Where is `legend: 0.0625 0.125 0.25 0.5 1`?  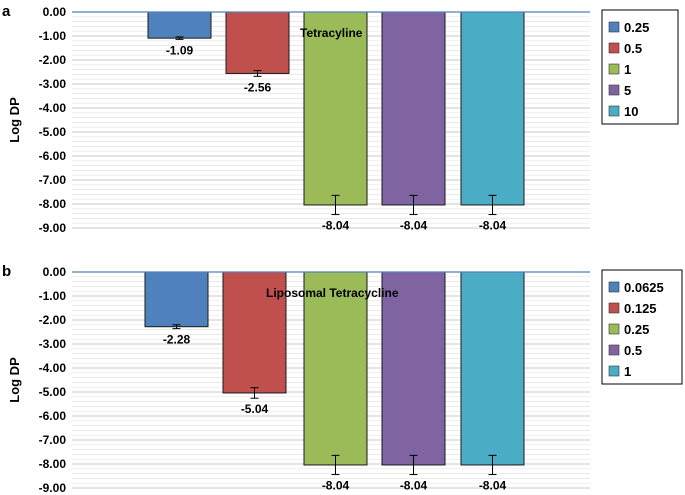
legend: 0.0625 0.125 0.25 0.5 1 is located at coordinates (642, 327).